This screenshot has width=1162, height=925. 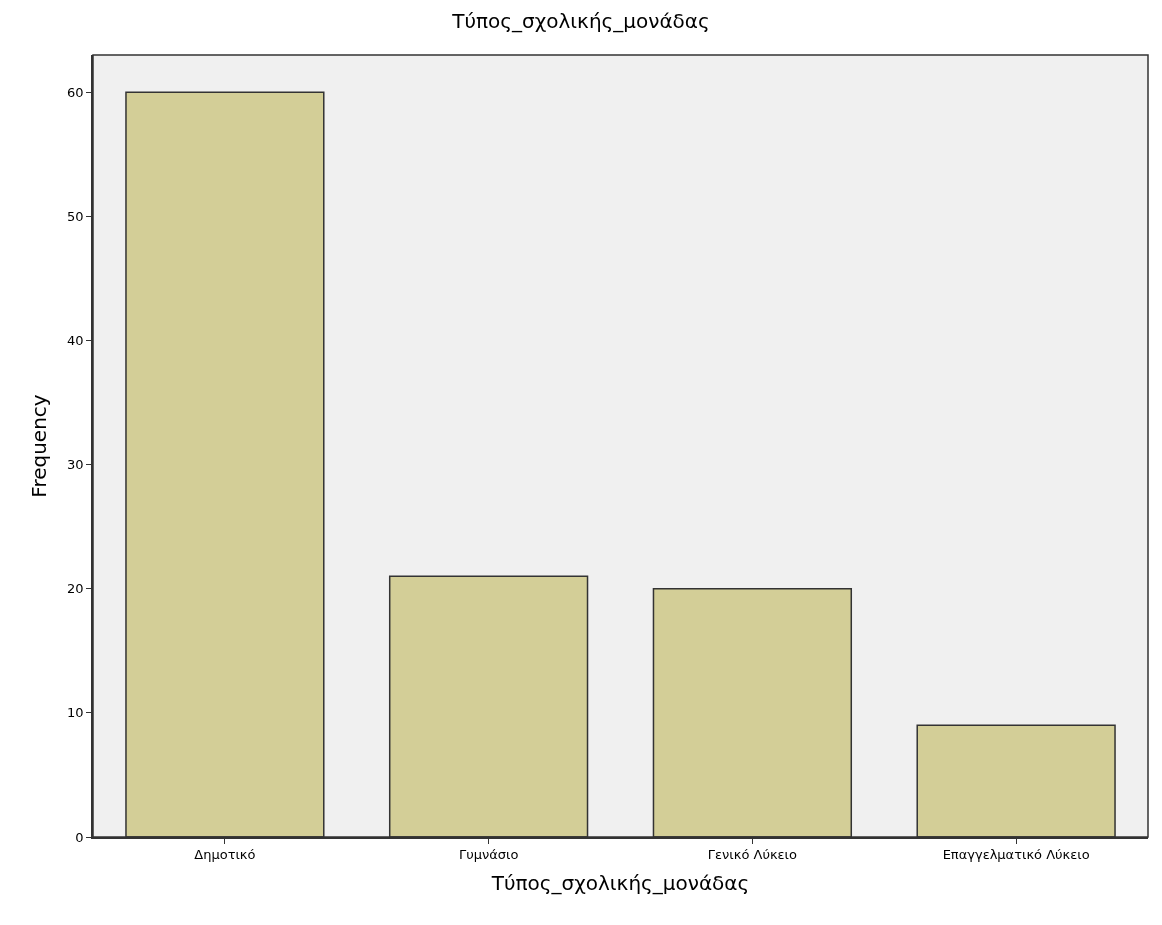 What do you see at coordinates (79, 837) in the screenshot?
I see `y-tick-label: 0` at bounding box center [79, 837].